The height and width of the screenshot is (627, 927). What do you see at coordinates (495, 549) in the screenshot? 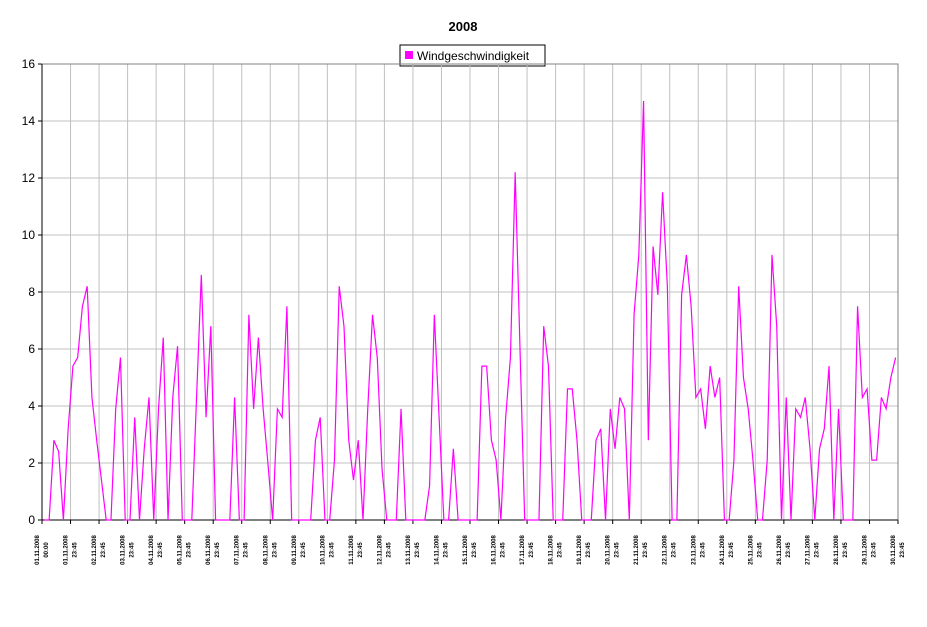
I see `x-tick-date: 16.11.2008` at bounding box center [495, 549].